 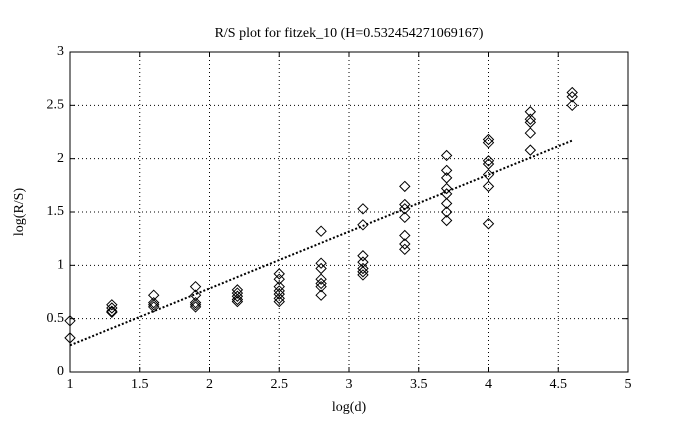 What do you see at coordinates (19, 212) in the screenshot?
I see `y-axis-label: log(R/S)` at bounding box center [19, 212].